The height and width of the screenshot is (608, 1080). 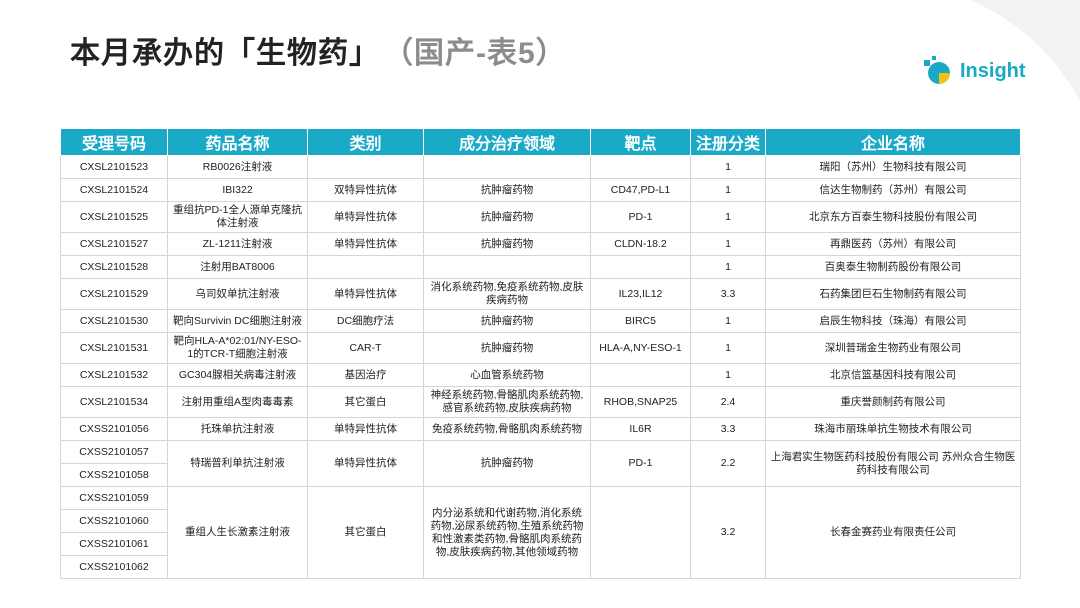 What do you see at coordinates (114, 520) in the screenshot?
I see `id: CXSS2101060` at bounding box center [114, 520].